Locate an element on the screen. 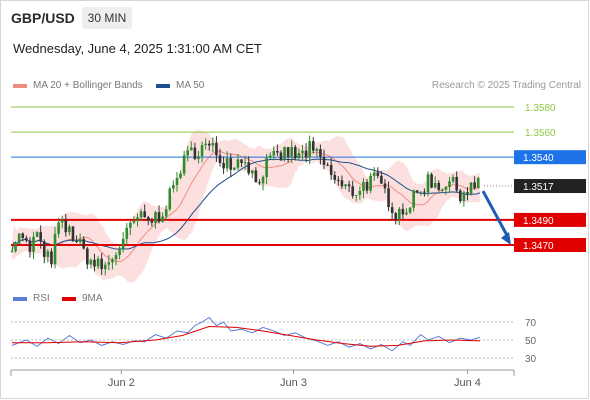 Image resolution: width=590 pixels, height=400 pixels. timeframe-badge: 30 MIN is located at coordinates (107, 18).